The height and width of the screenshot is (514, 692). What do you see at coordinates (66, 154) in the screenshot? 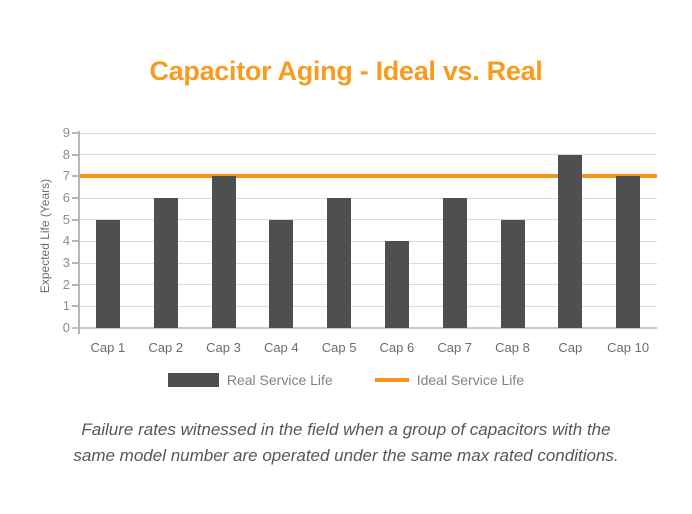
I see `y-tick-label-8: 8` at bounding box center [66, 154].